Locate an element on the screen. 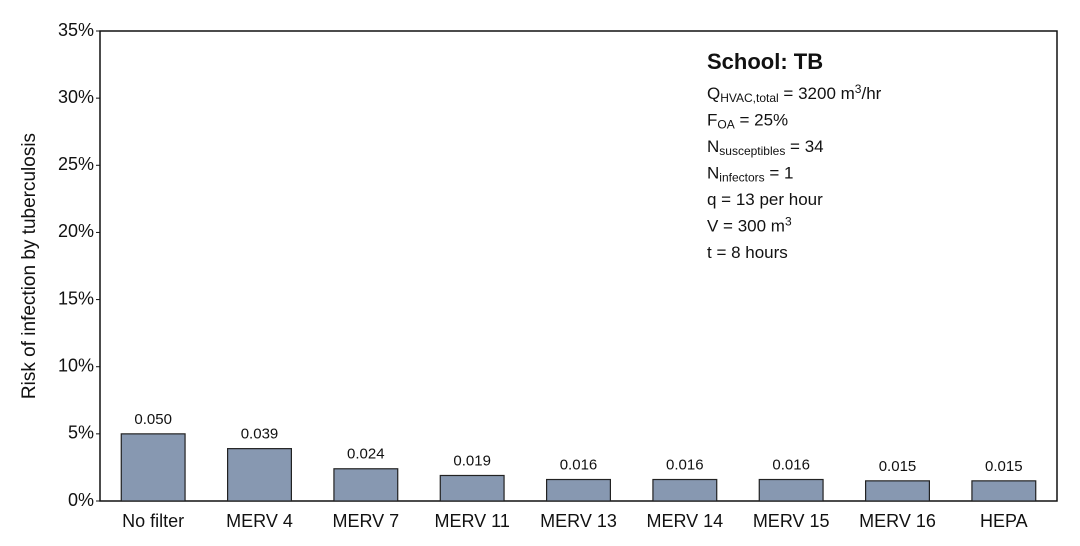 This screenshot has height=546, width=1080. annotation-line: q = 13 per hour is located at coordinates (765, 199).